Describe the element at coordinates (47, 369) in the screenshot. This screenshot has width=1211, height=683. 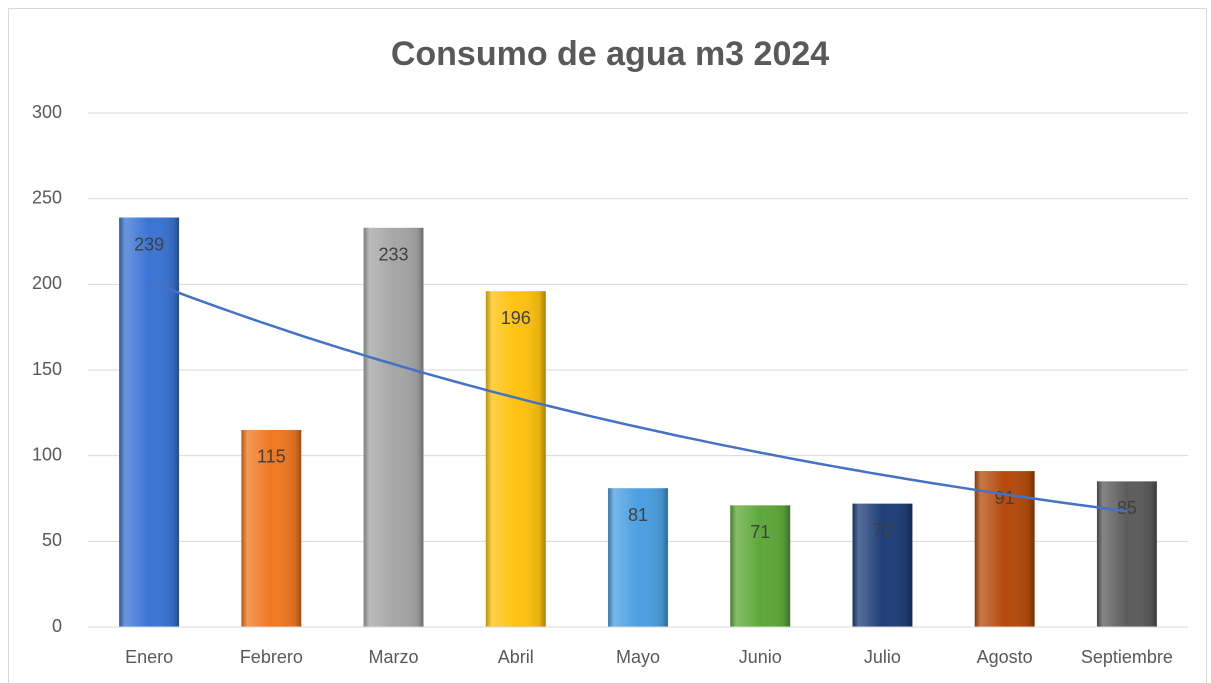
I see `y-tick-label: 150` at that location.